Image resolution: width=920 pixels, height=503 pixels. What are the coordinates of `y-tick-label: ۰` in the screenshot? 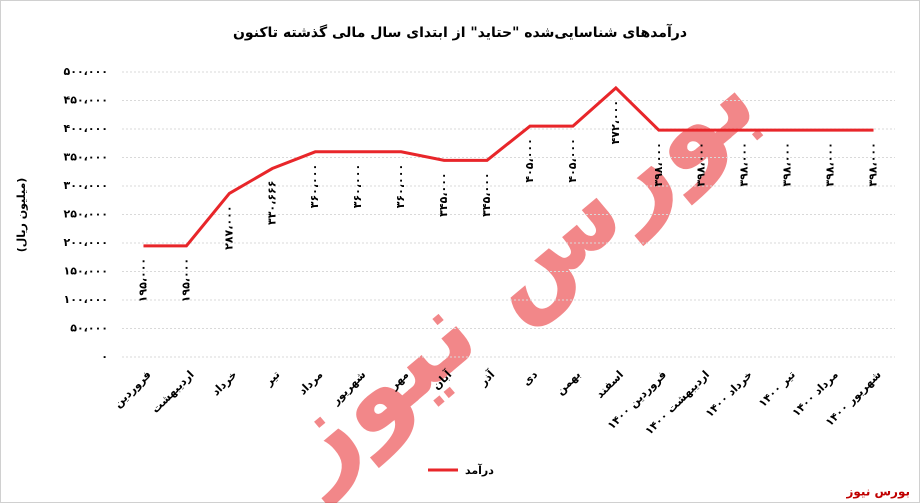 It's located at (104, 356).